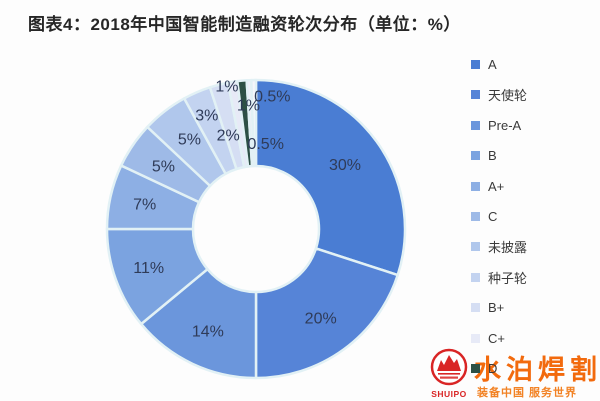 The height and width of the screenshot is (401, 600). I want to click on legend-item: B, so click(499, 156).